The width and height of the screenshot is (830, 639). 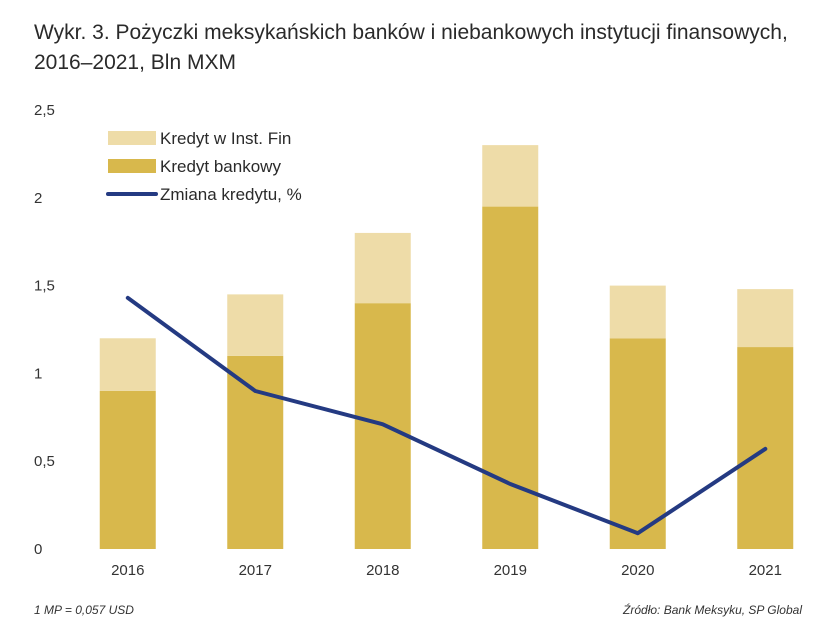 I want to click on x-tick-label: 2020, so click(x=637, y=570).